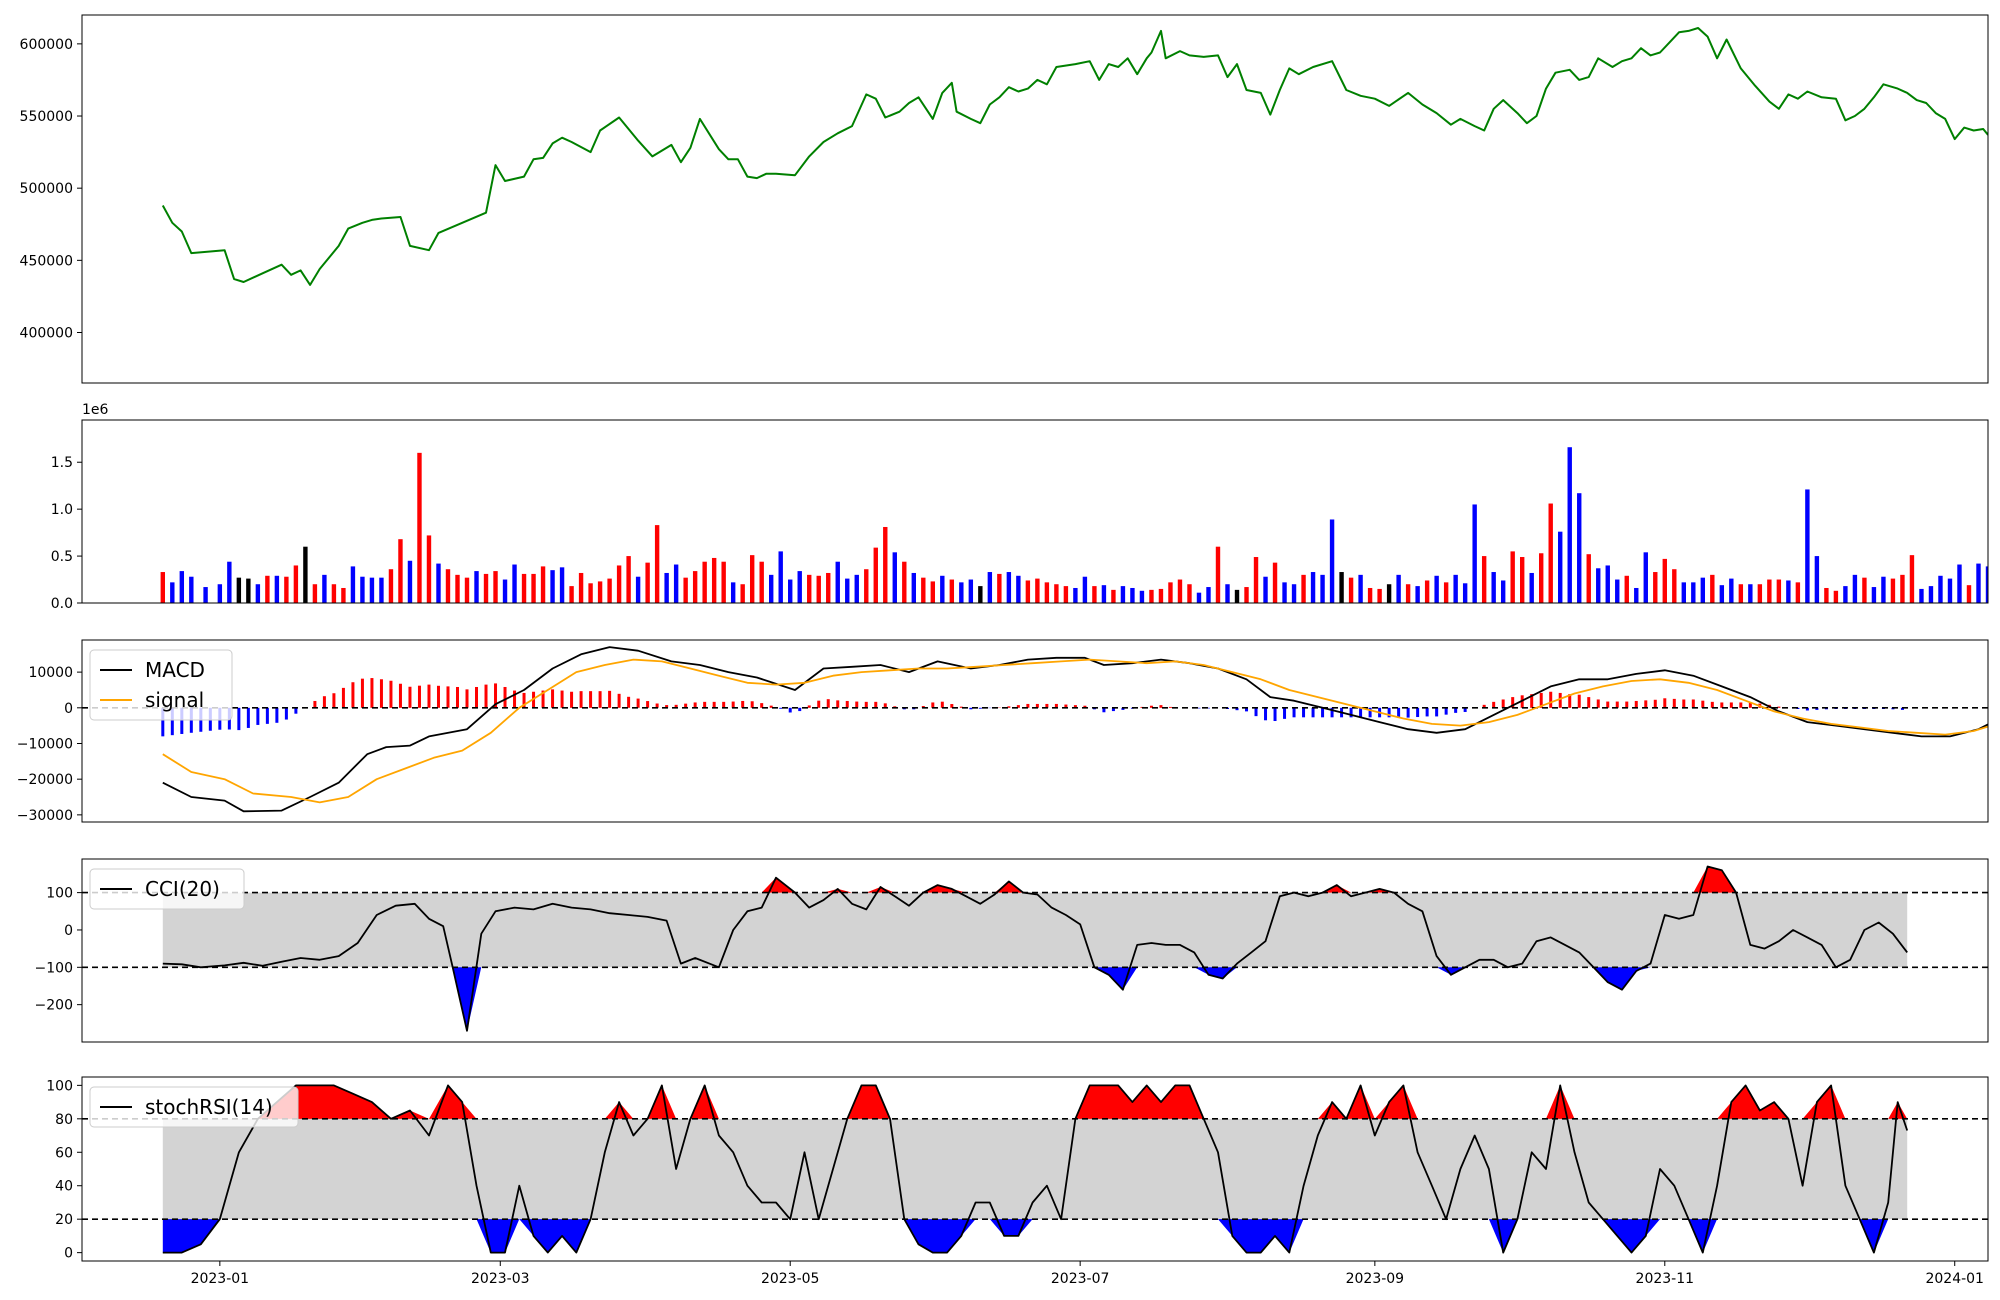 The image size is (2000, 1300). I want to click on legend-label: MACD, so click(175, 670).